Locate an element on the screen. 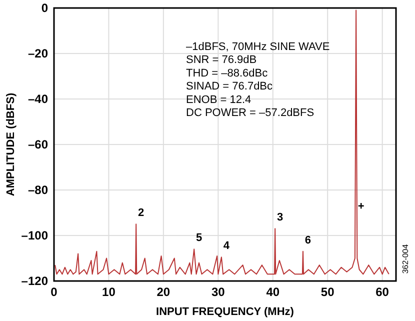  y-tick-label: –80 is located at coordinates (38, 190).